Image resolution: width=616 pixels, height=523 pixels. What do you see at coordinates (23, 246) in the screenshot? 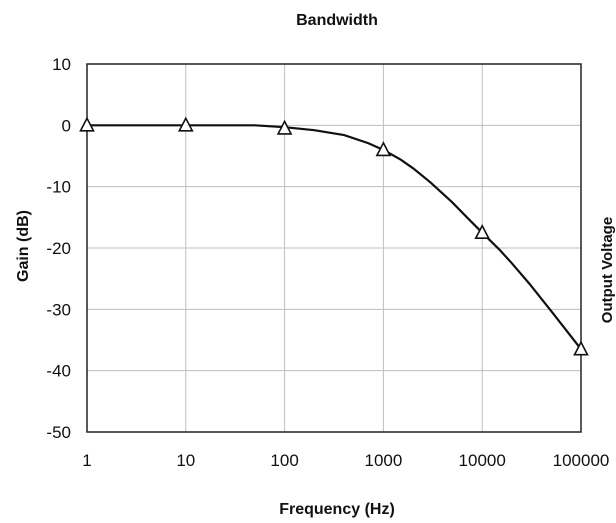
I see `y-axis-label: Gain (dB)` at bounding box center [23, 246].